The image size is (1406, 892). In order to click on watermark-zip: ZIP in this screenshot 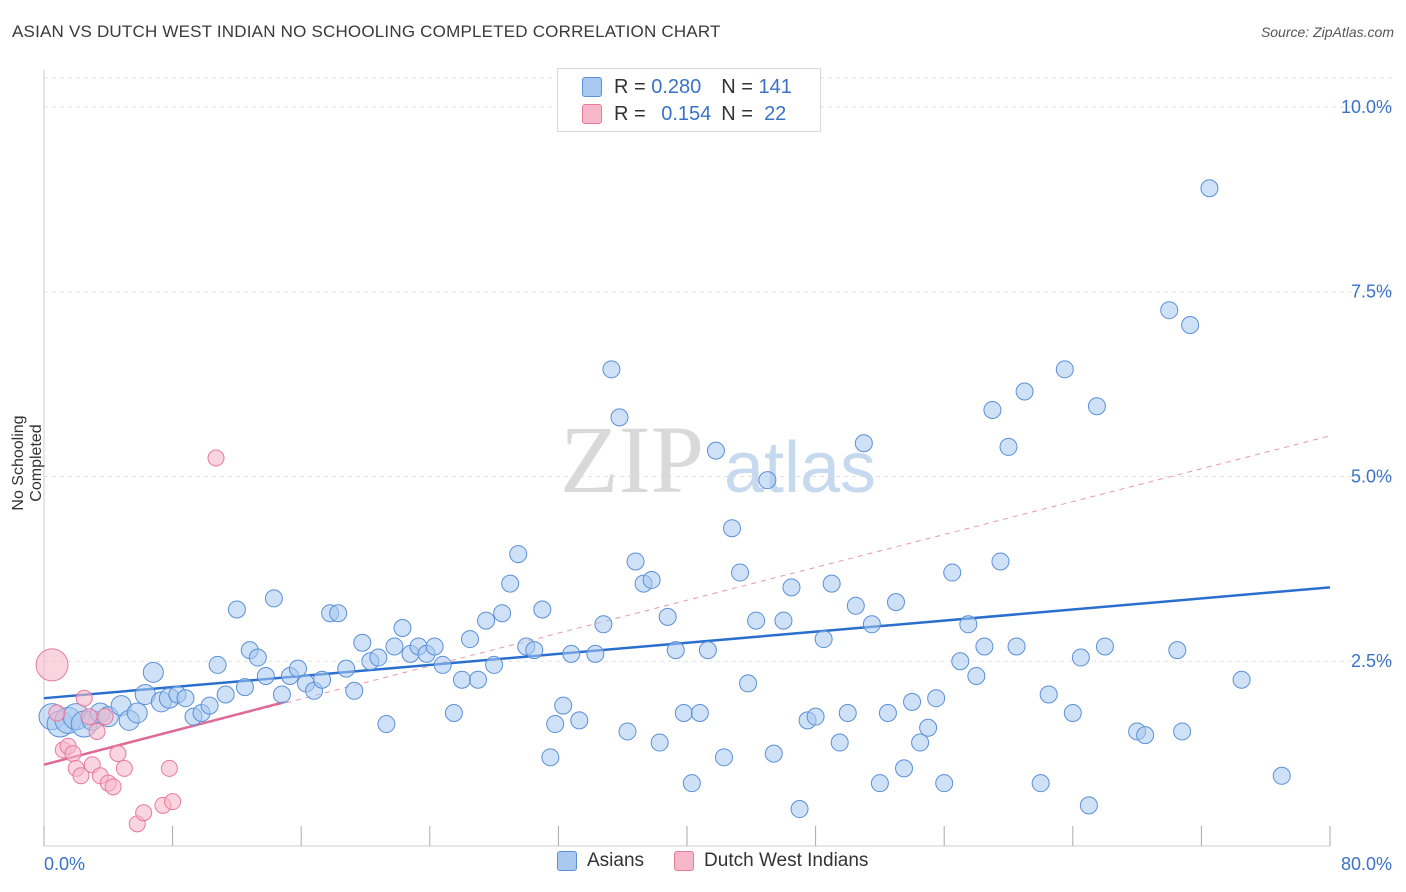, I will do `click(632, 459)`.